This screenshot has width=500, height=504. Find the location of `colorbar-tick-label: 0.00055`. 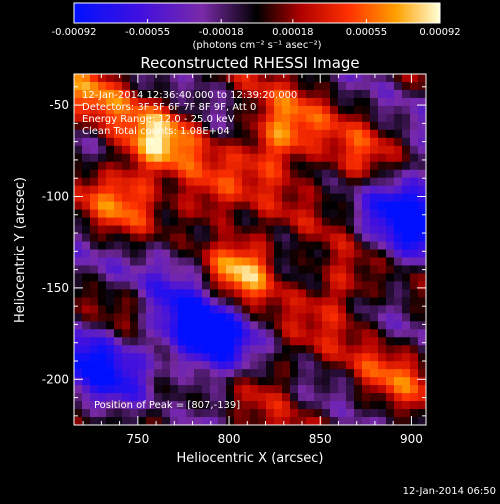

colorbar-tick-label: 0.00055 is located at coordinates (366, 32).